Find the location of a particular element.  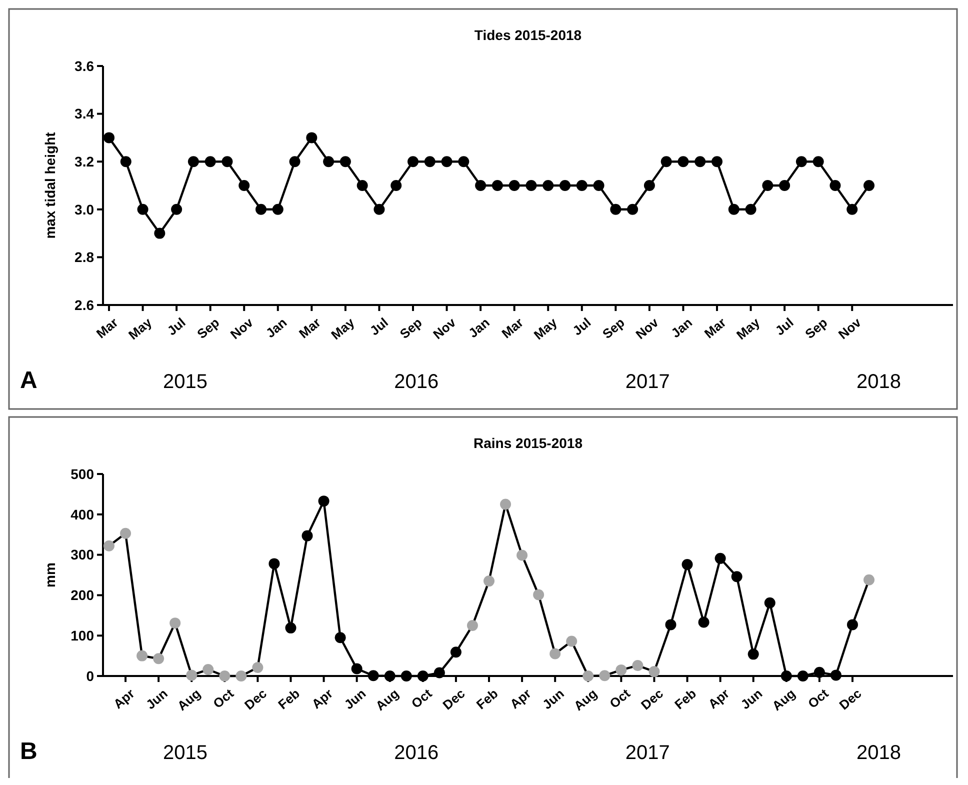

text: B is located at coordinates (29, 751).